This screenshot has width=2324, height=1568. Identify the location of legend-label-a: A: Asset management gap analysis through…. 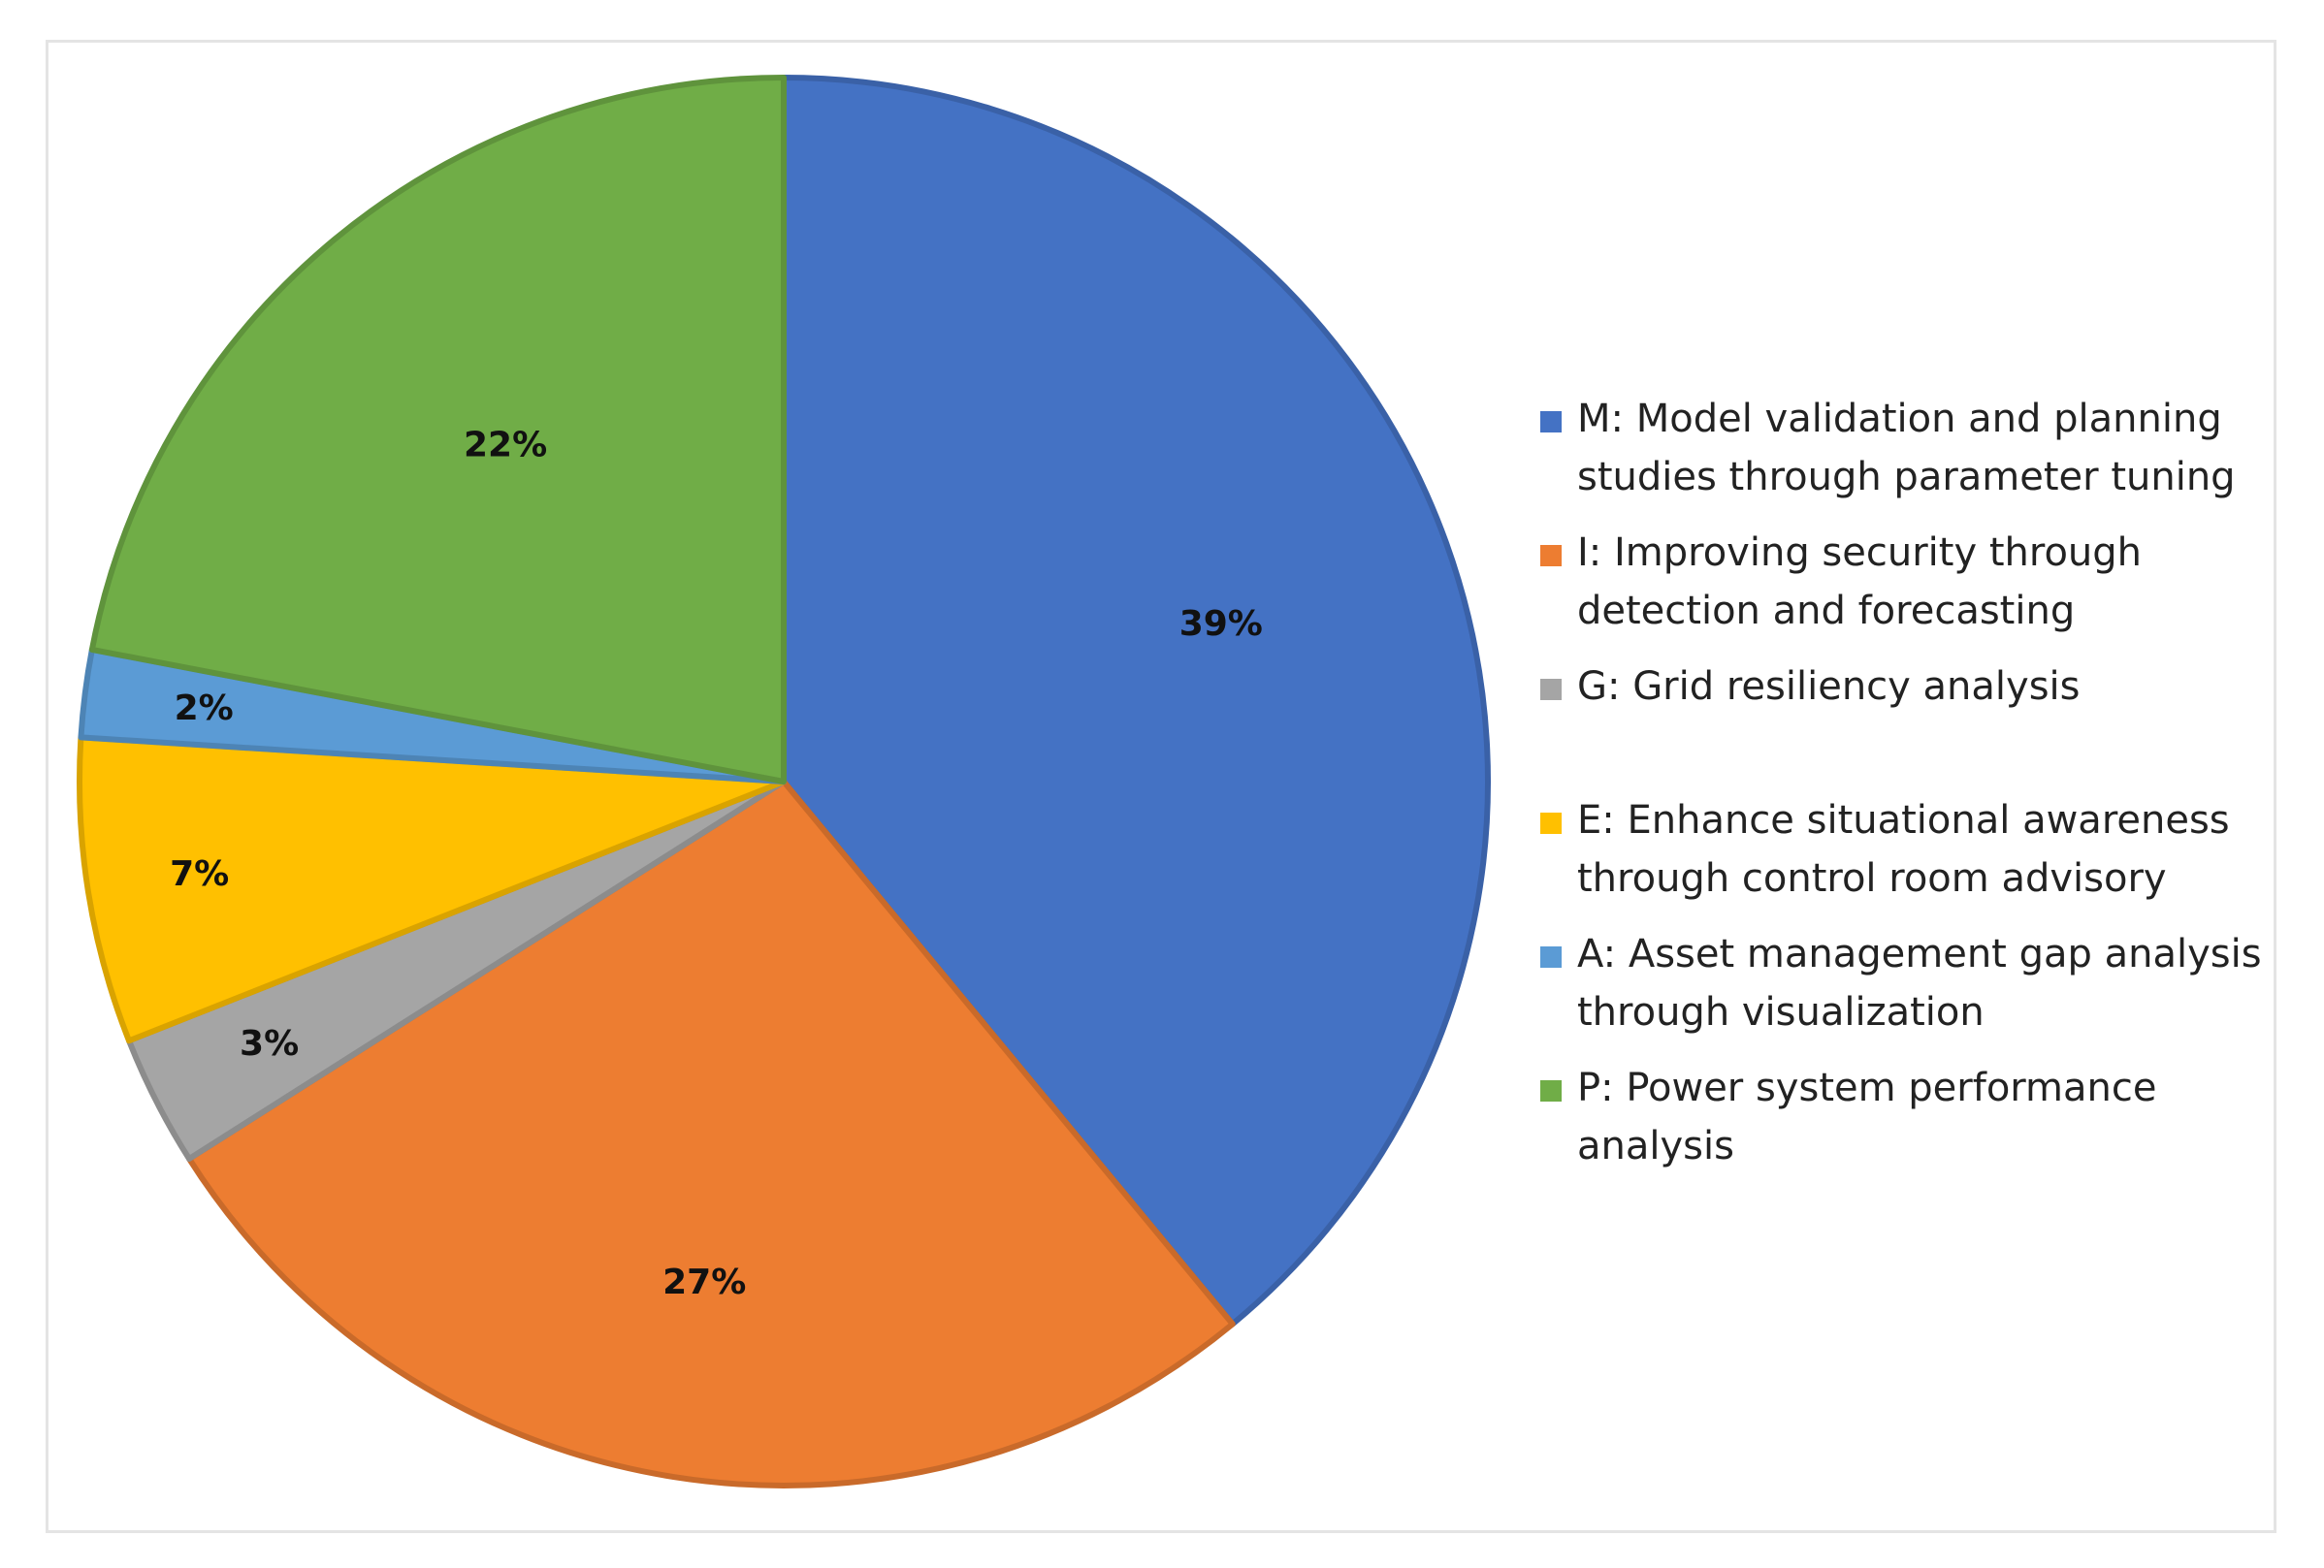
(1919, 983).